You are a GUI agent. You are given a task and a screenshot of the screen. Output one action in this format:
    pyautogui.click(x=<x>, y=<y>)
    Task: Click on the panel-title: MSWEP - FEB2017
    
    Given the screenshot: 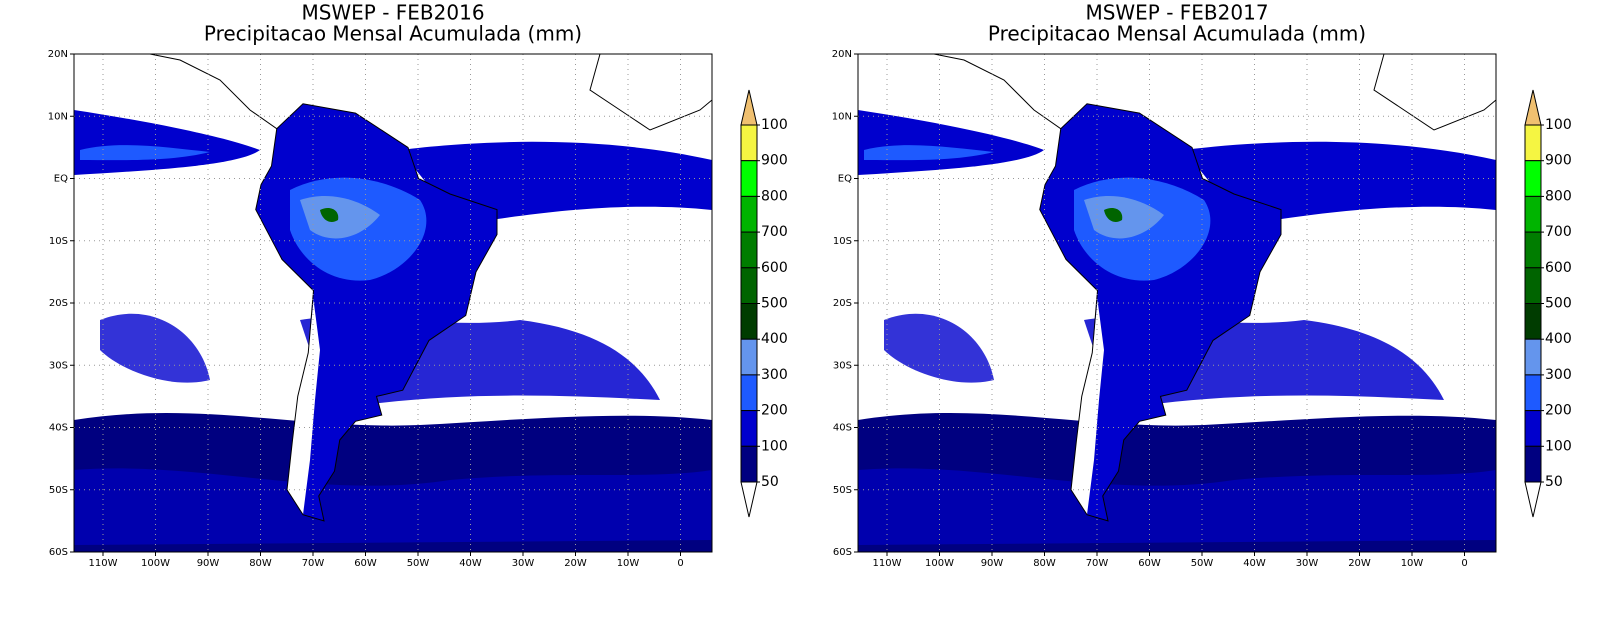 What is the action you would take?
    pyautogui.click(x=1176, y=13)
    